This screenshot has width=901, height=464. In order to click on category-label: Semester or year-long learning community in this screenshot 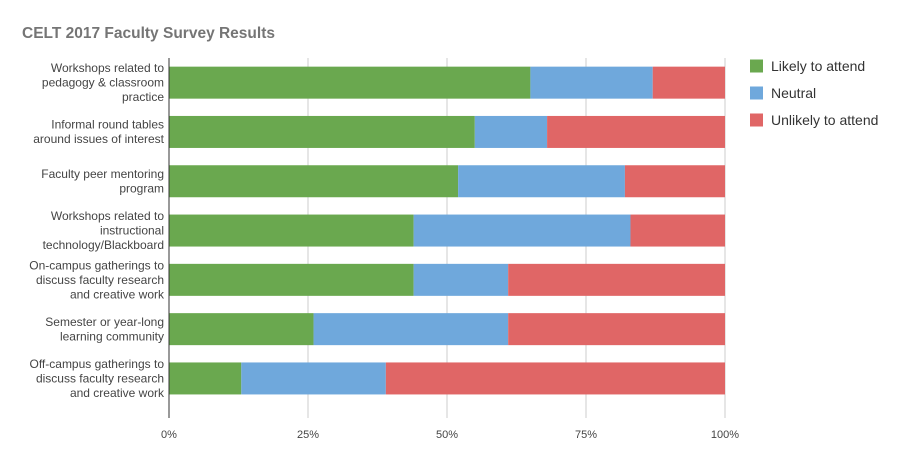, I will do `click(104, 329)`.